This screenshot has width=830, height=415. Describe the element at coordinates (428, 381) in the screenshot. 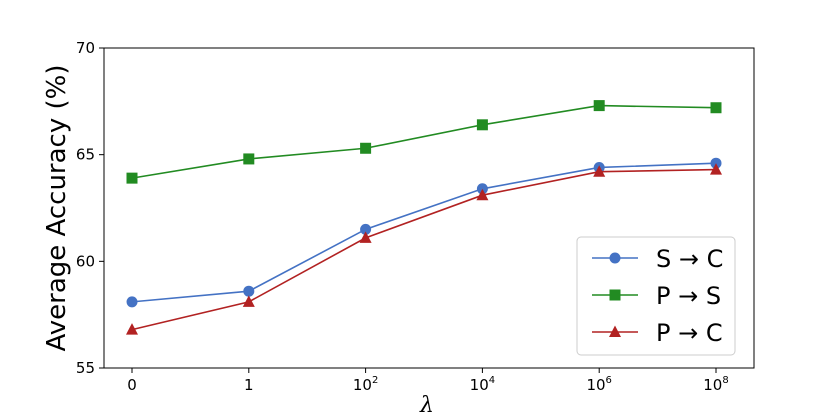

I see `x-axis-ticks: 0 1 10² 10⁴ 10⁶ 10⁸` at that location.